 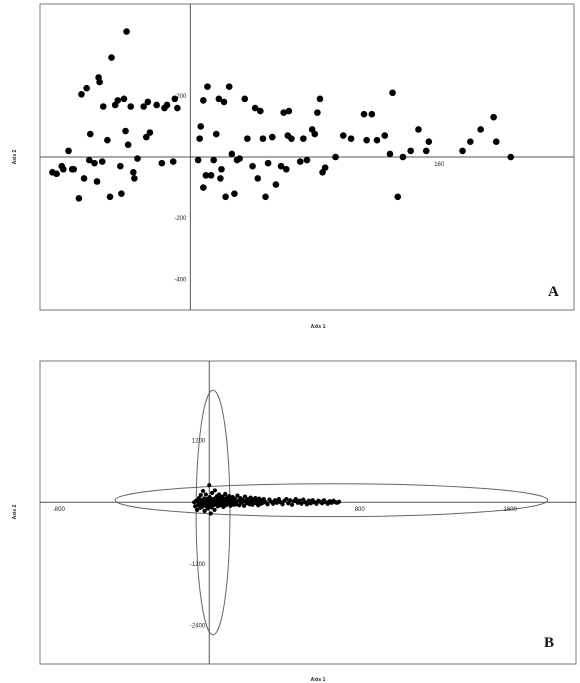 I want to click on b-x-tick-label: 1600, so click(x=510, y=510).